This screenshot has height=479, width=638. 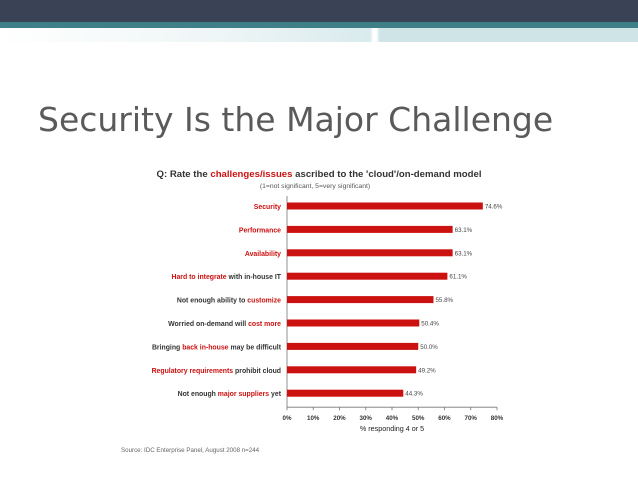 I want to click on category-label: Performance, so click(x=260, y=230).